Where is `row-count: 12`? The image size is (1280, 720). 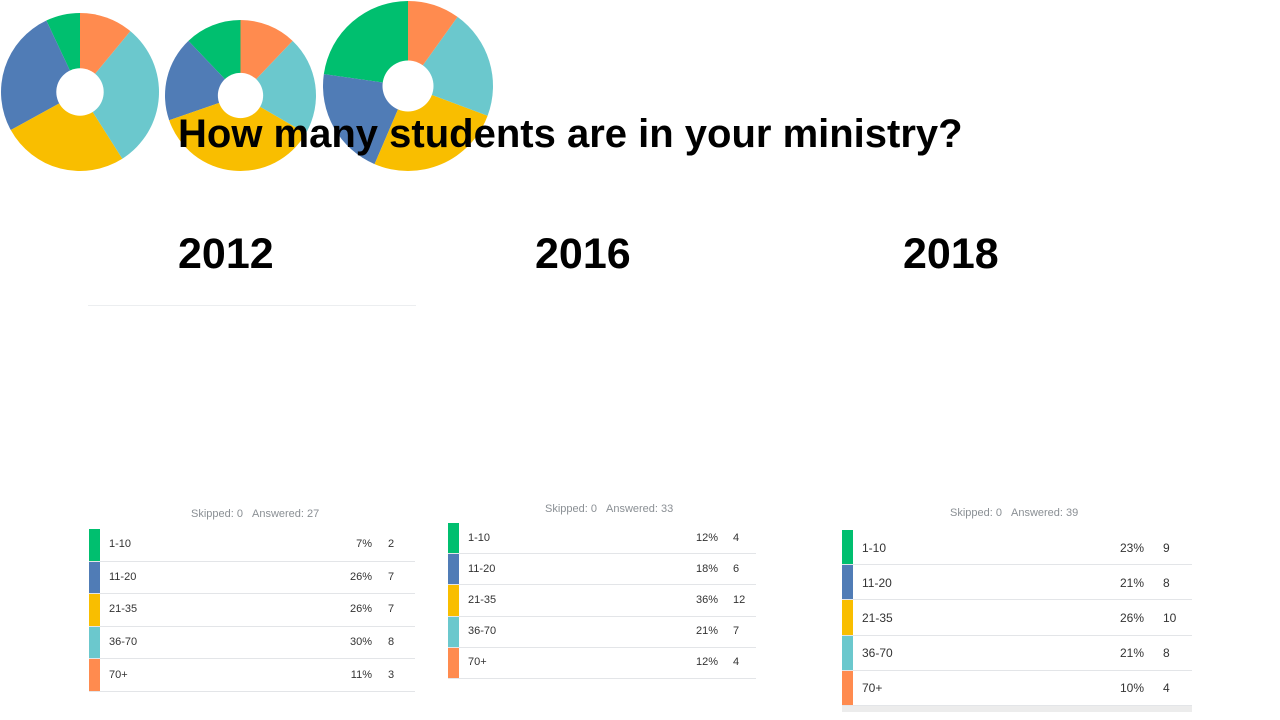 row-count: 12 is located at coordinates (739, 599).